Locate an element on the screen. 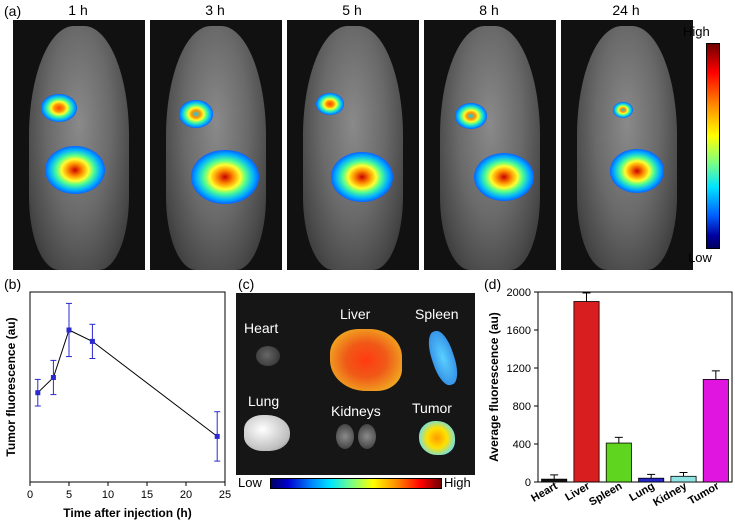  y-tick-label: 400 is located at coordinates (522, 445).